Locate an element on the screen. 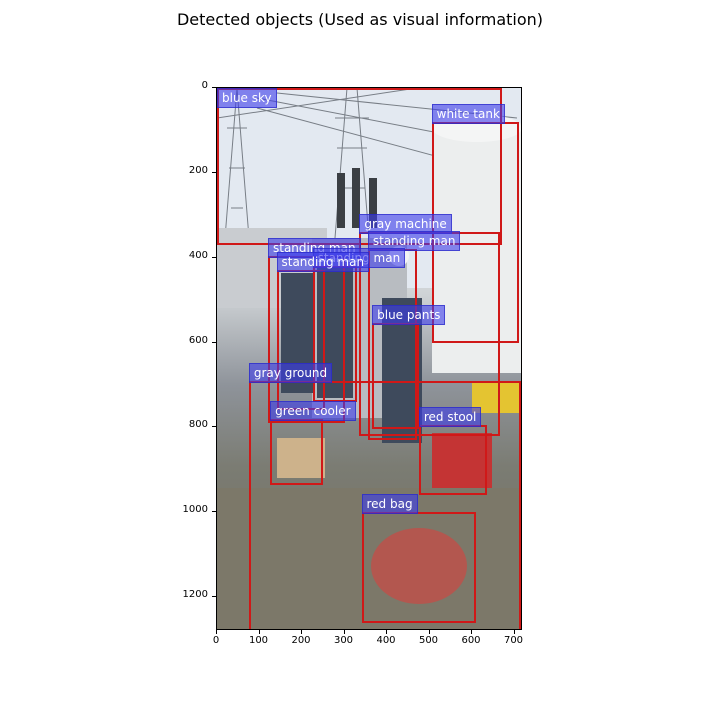  x-tick-label: 200 is located at coordinates (301, 640).